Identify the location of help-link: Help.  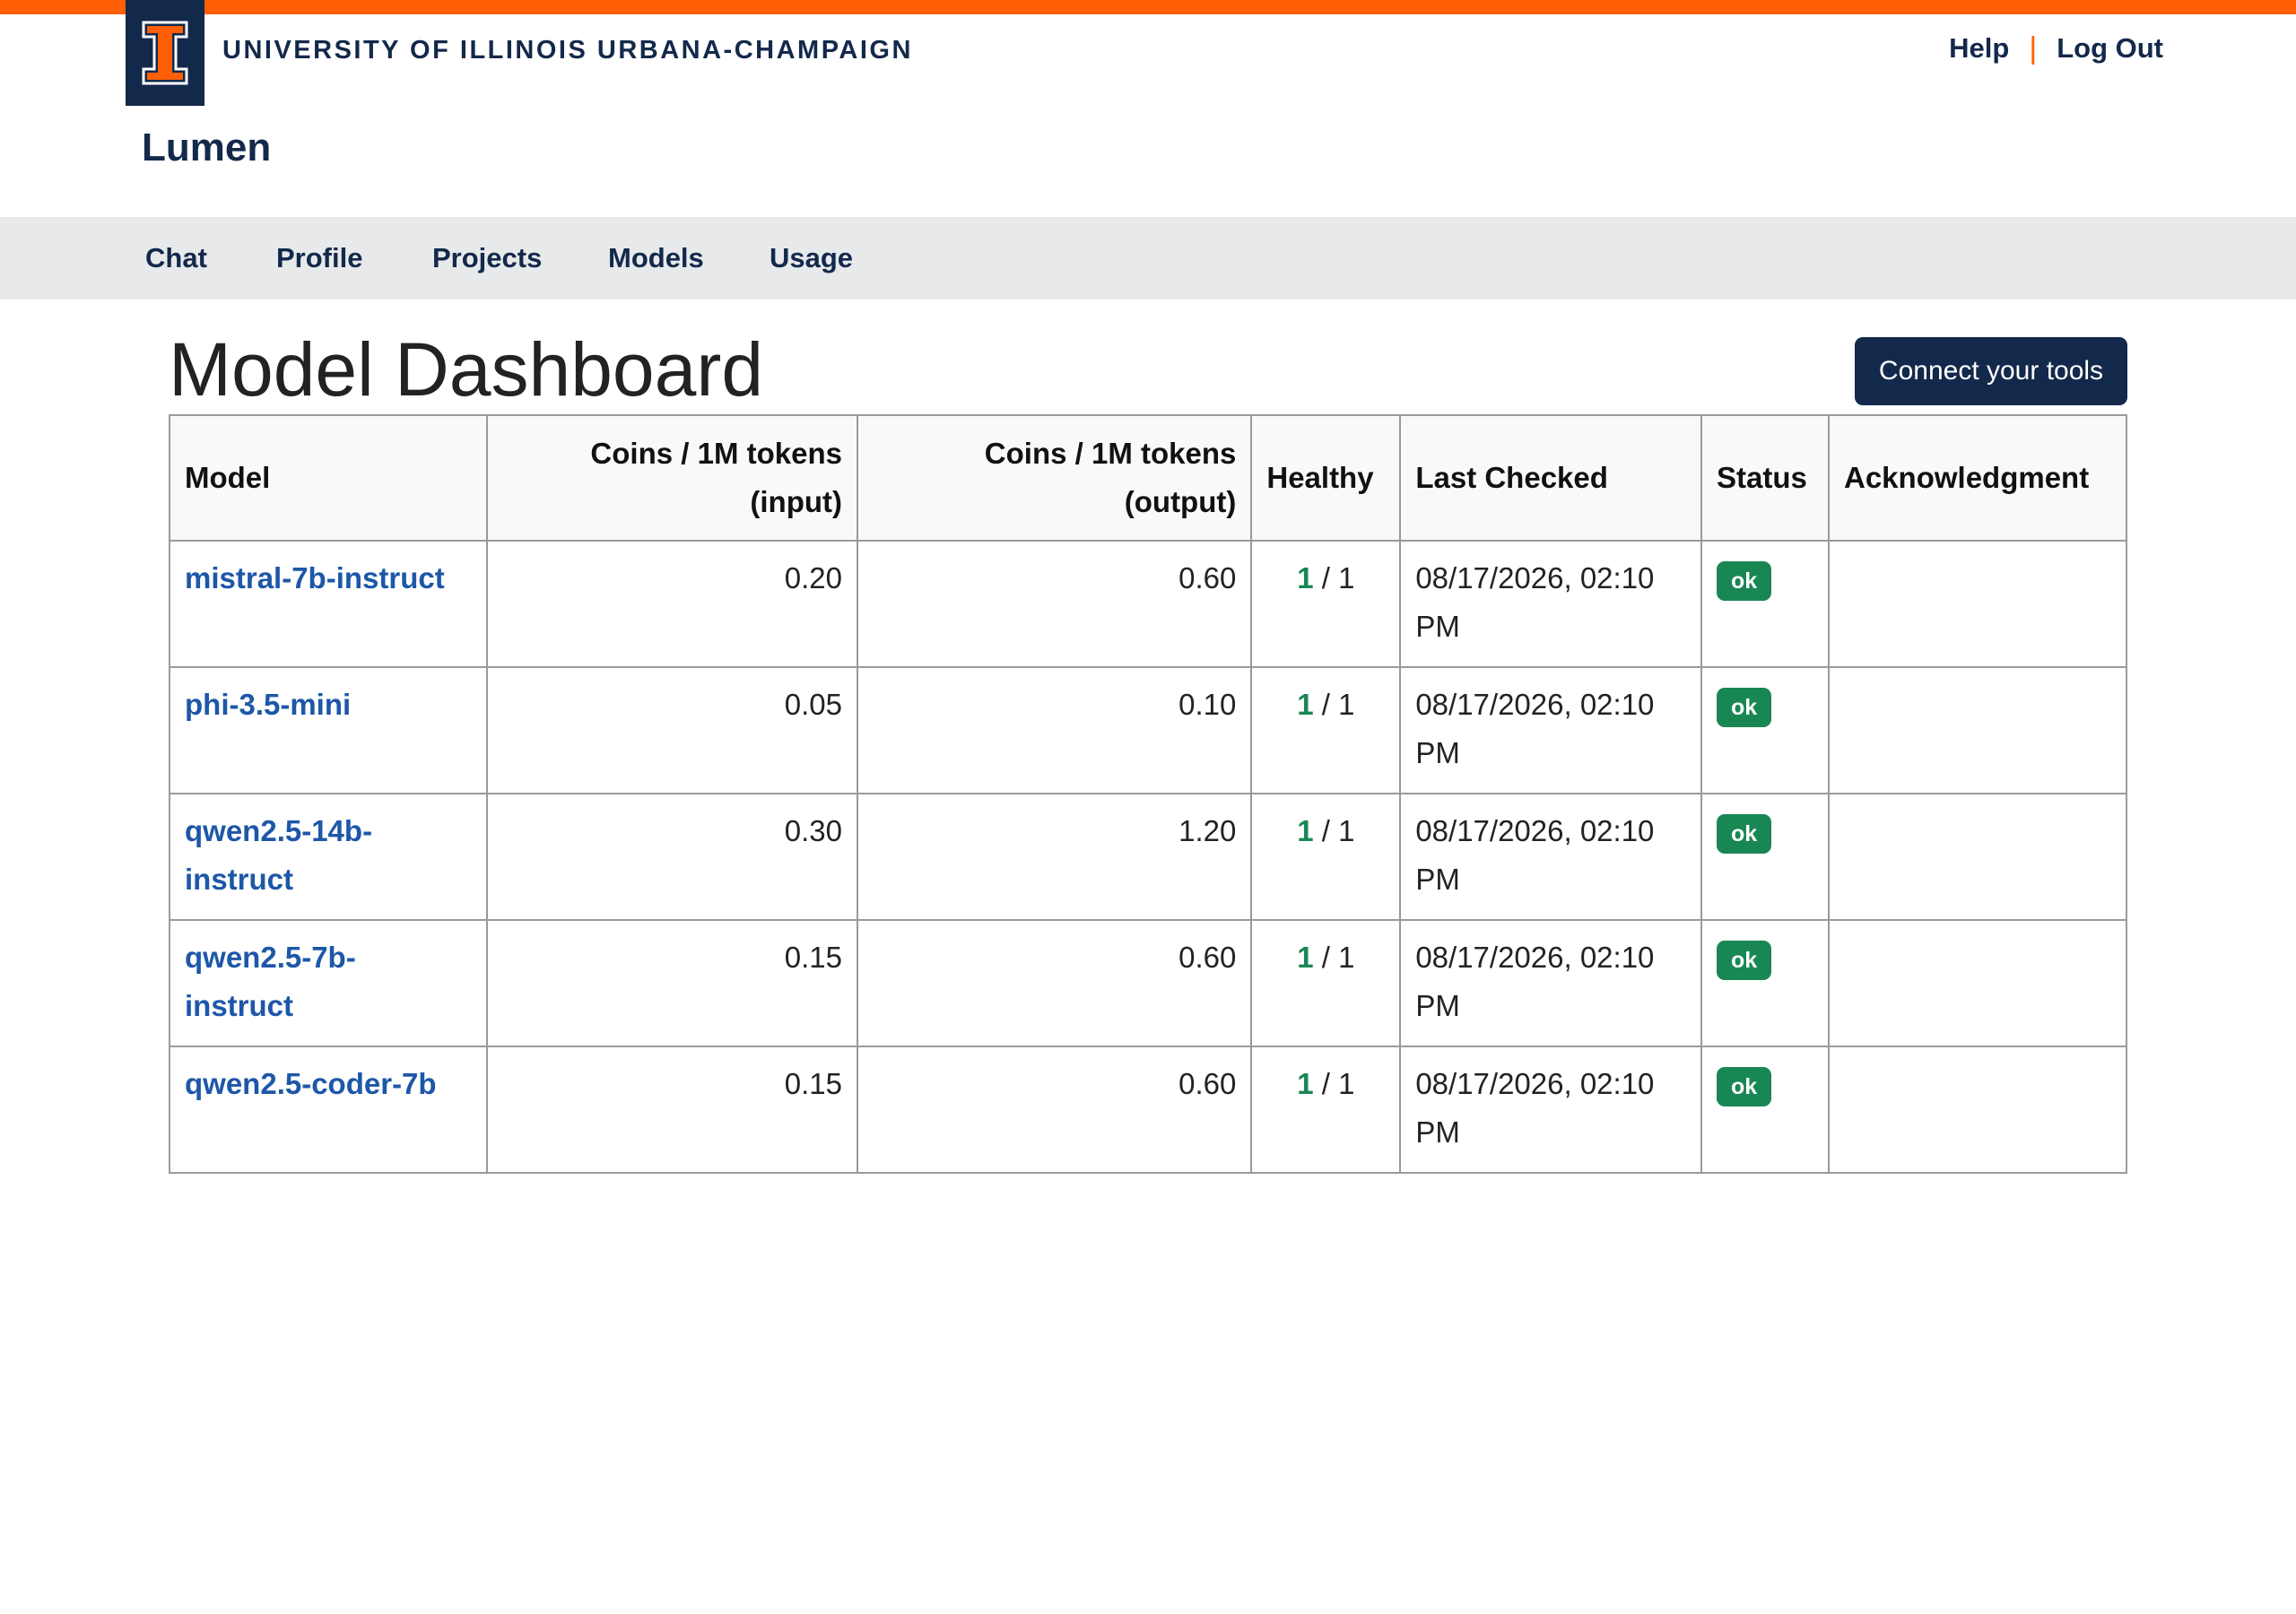
(1979, 48).